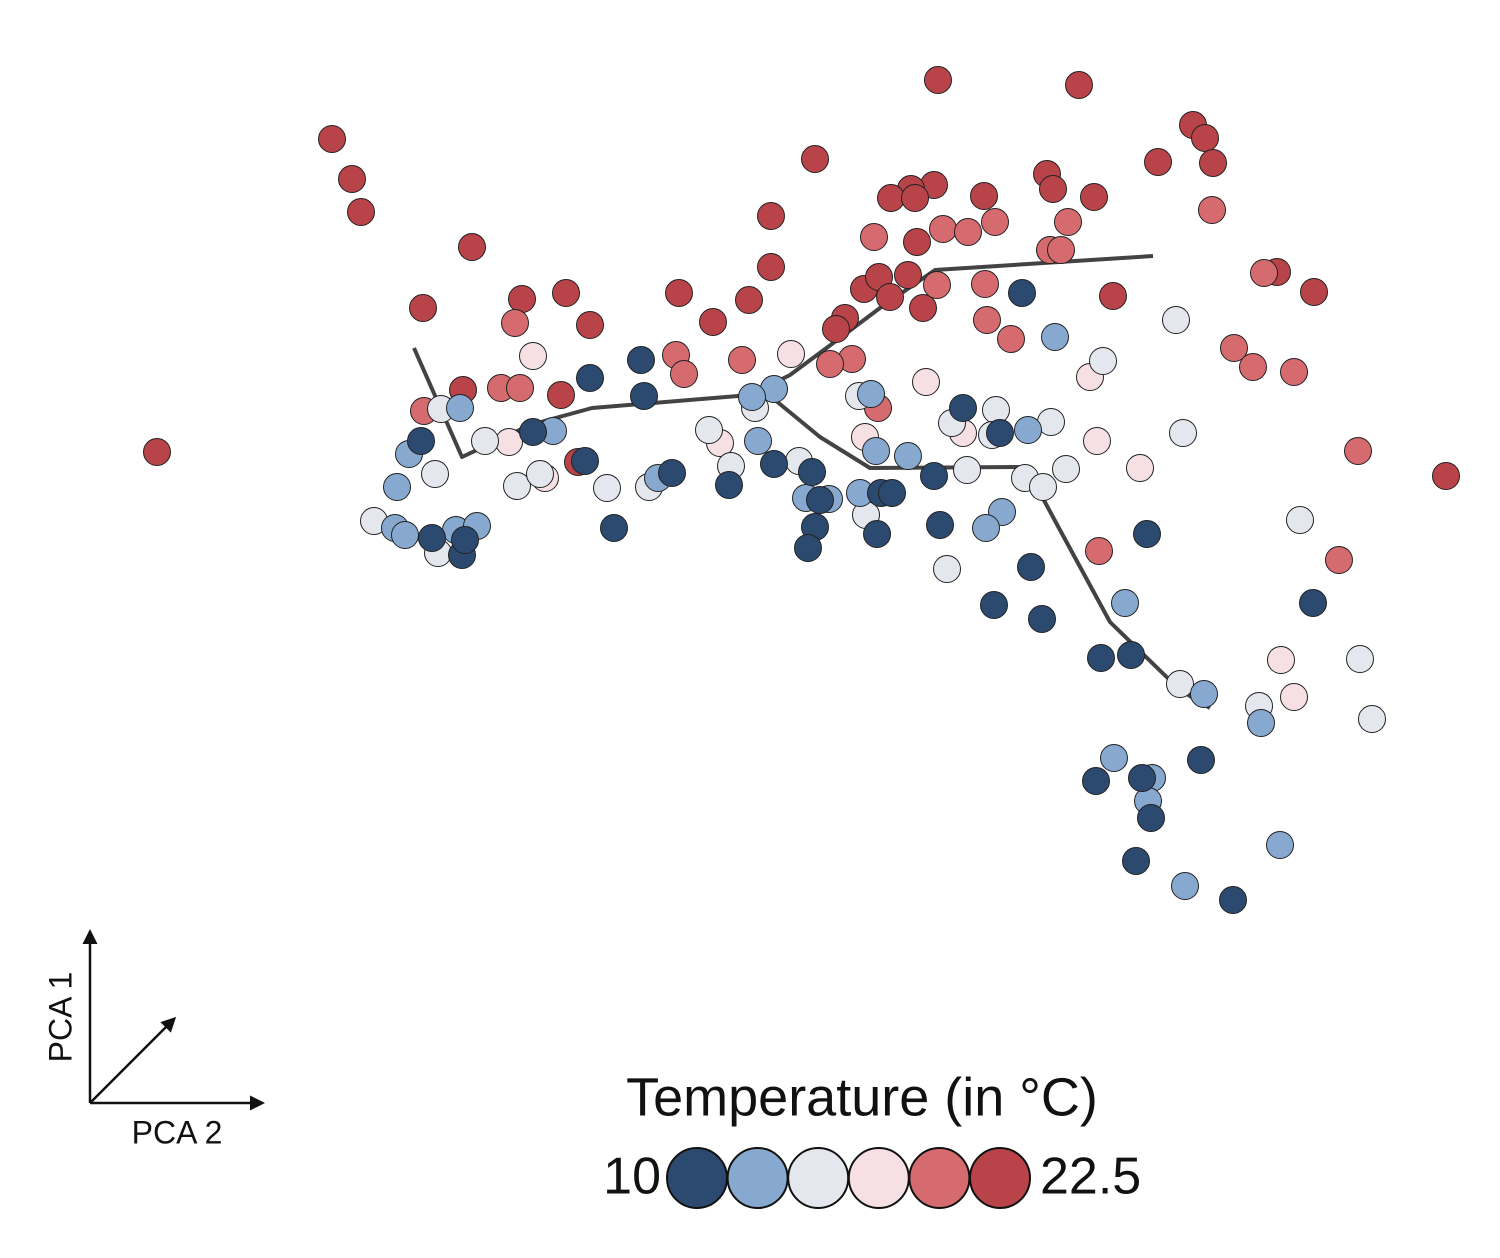 This screenshot has height=1258, width=1500. I want to click on legend-max-label: 22.5, so click(1090, 1177).